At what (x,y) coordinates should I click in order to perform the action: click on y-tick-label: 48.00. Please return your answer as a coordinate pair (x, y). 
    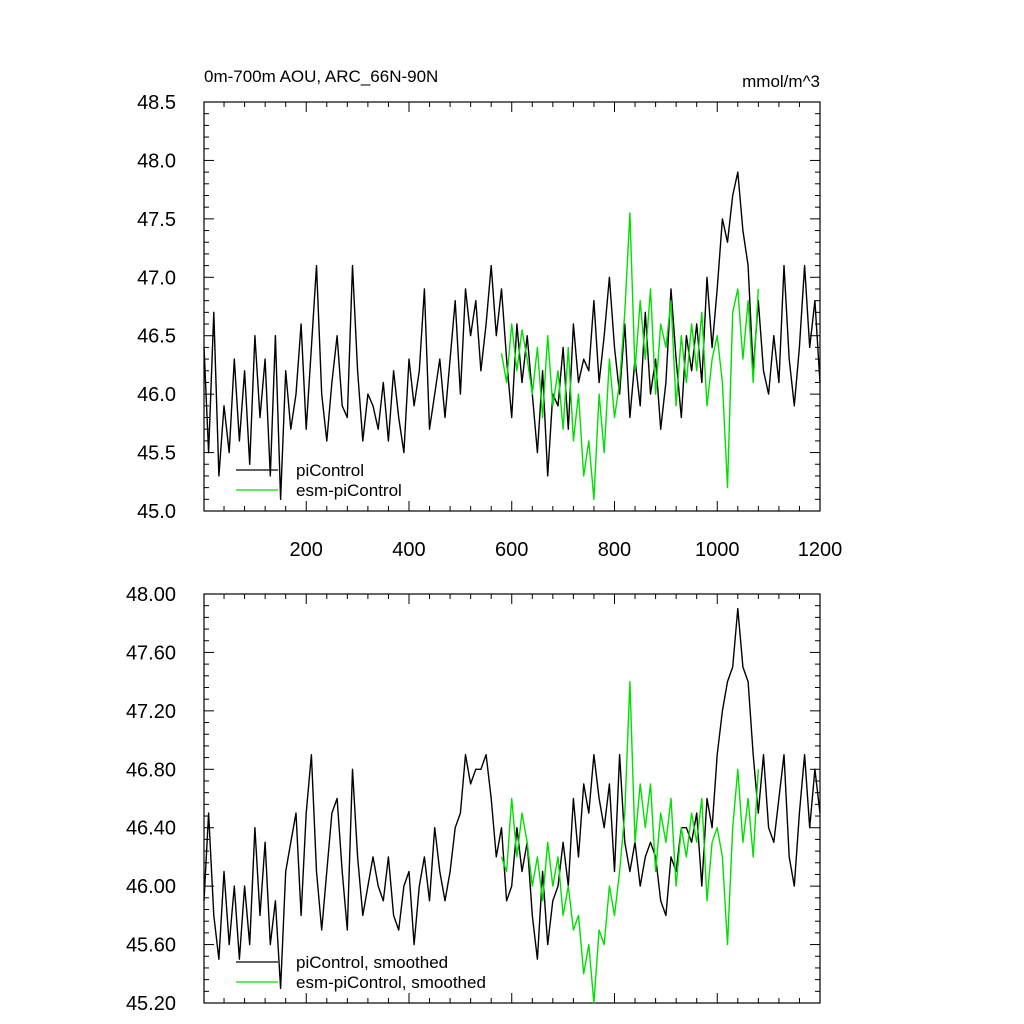
    Looking at the image, I should click on (151, 595).